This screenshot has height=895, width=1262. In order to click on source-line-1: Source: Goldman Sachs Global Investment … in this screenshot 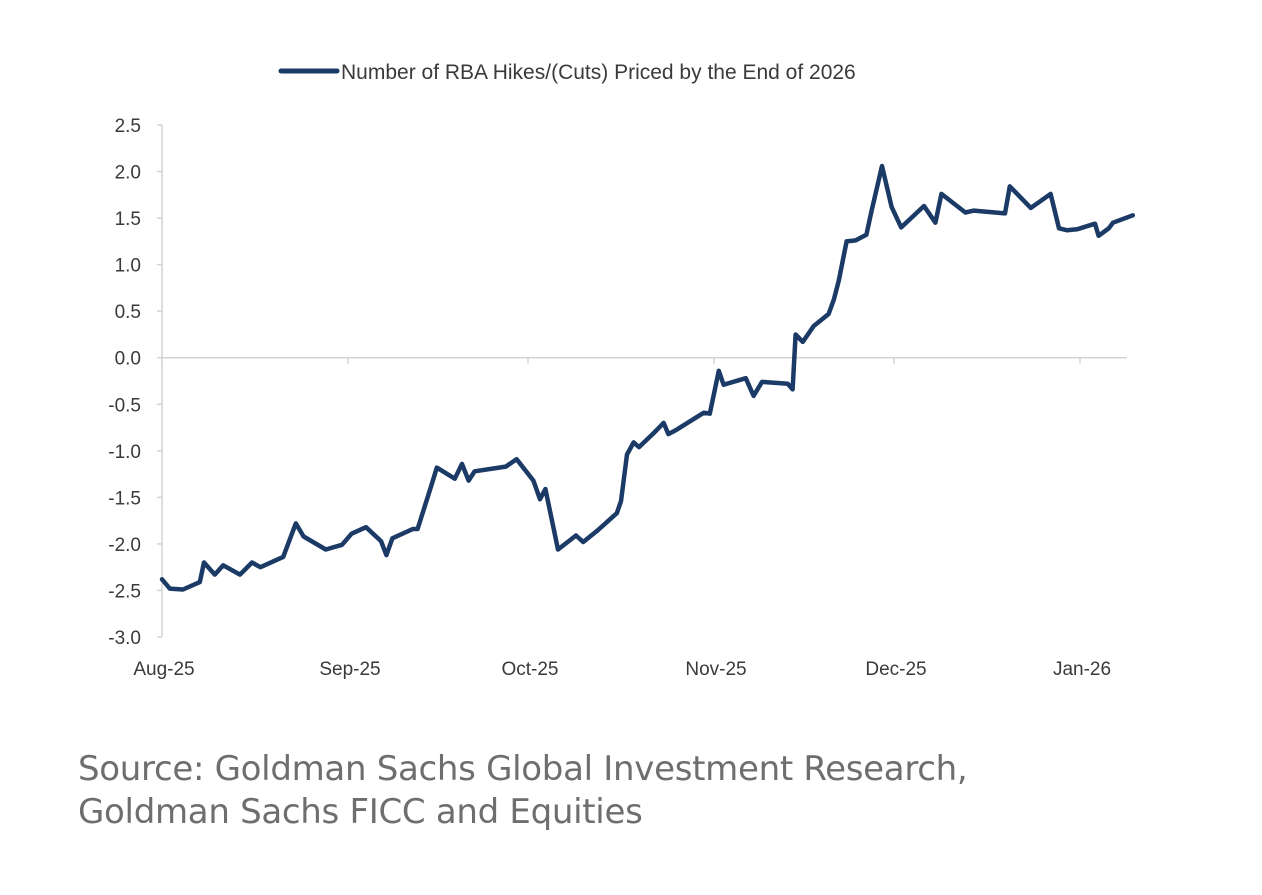, I will do `click(523, 769)`.